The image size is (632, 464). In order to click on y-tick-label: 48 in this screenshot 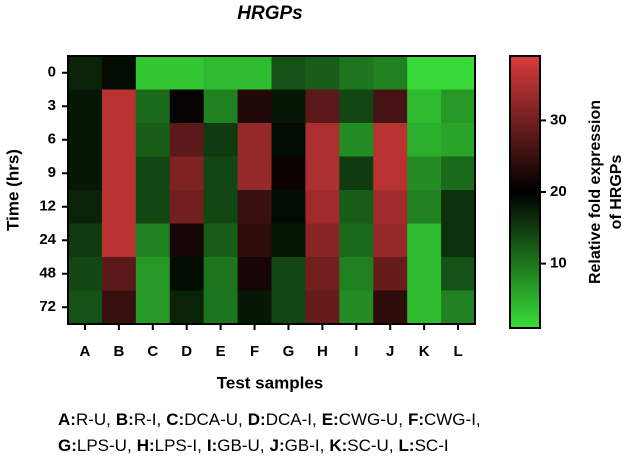, I will do `click(47, 273)`.